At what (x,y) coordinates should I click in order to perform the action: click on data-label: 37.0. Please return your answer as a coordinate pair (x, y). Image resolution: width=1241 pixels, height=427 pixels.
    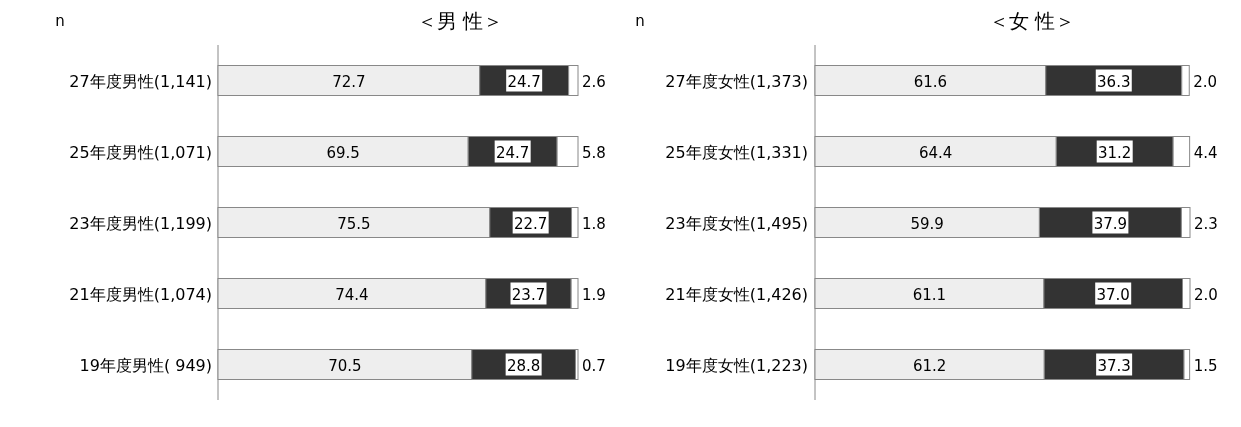
    Looking at the image, I should click on (1113, 294).